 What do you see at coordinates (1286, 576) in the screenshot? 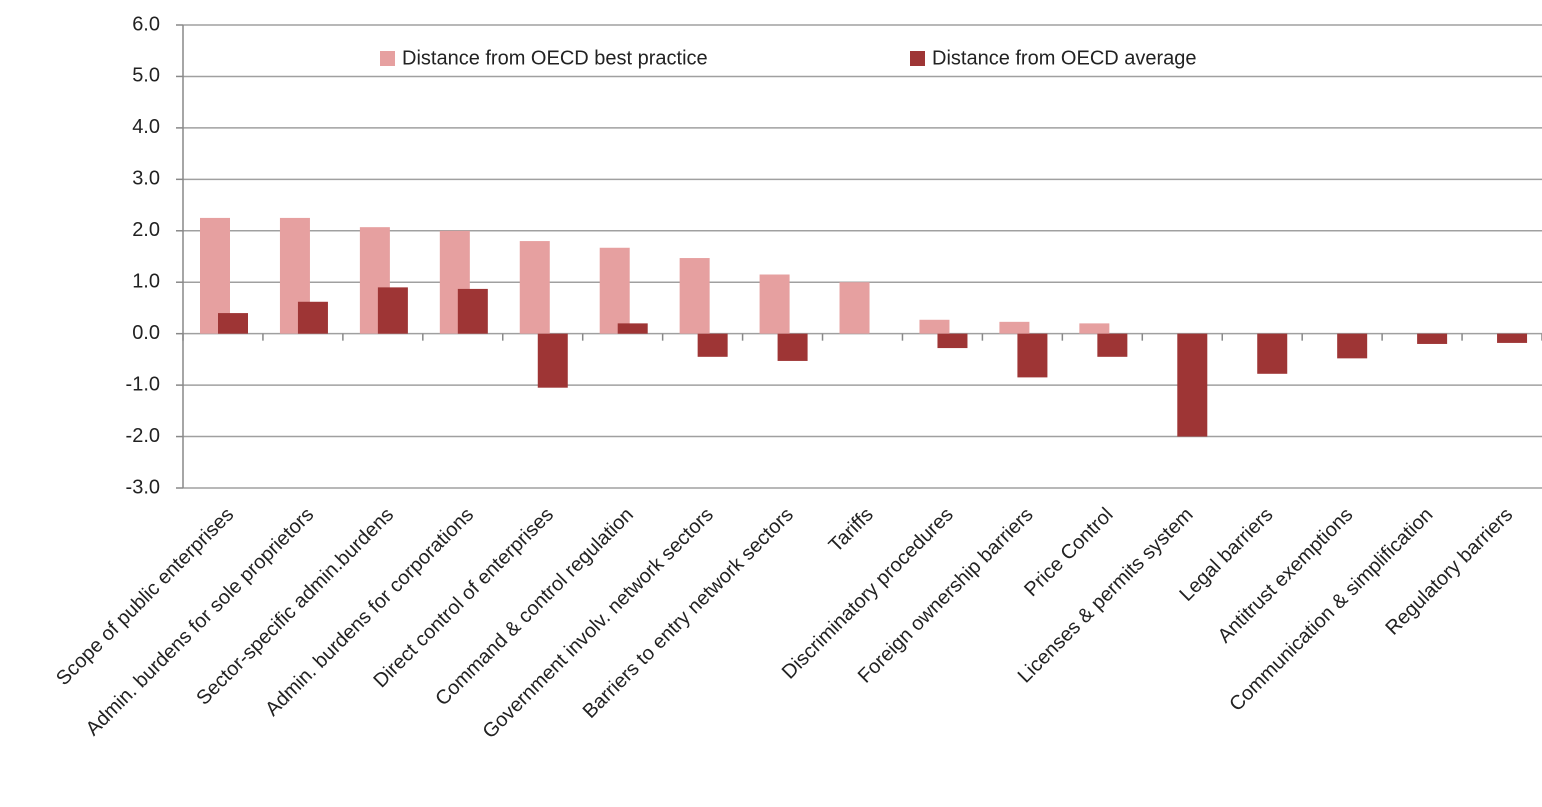
I see `x-tick-label: Antitrust exemptions` at bounding box center [1286, 576].